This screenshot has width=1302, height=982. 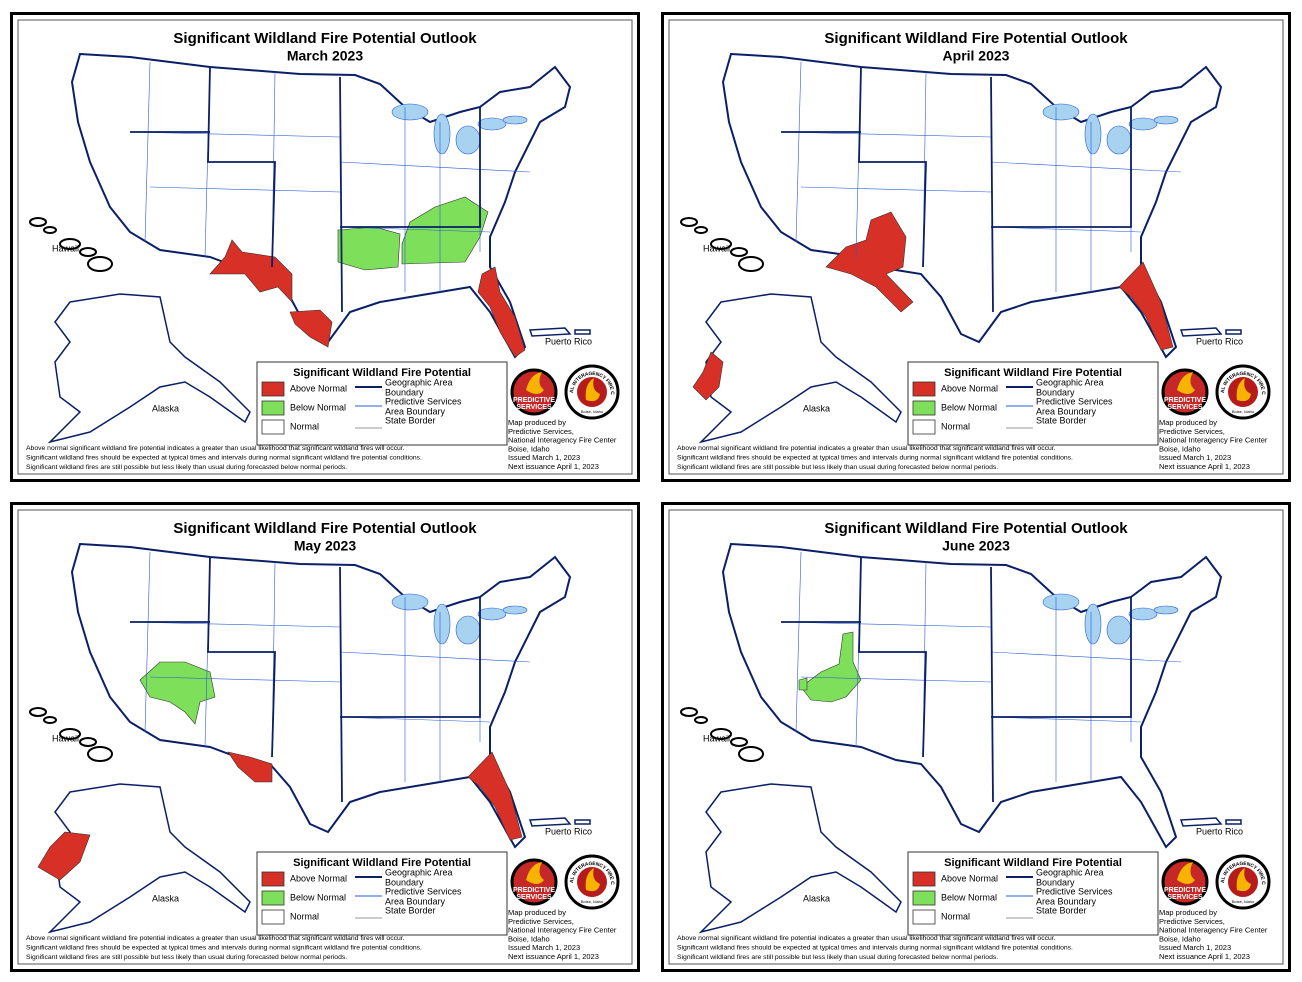 What do you see at coordinates (1061, 910) in the screenshot?
I see `legend-line-label: State Border` at bounding box center [1061, 910].